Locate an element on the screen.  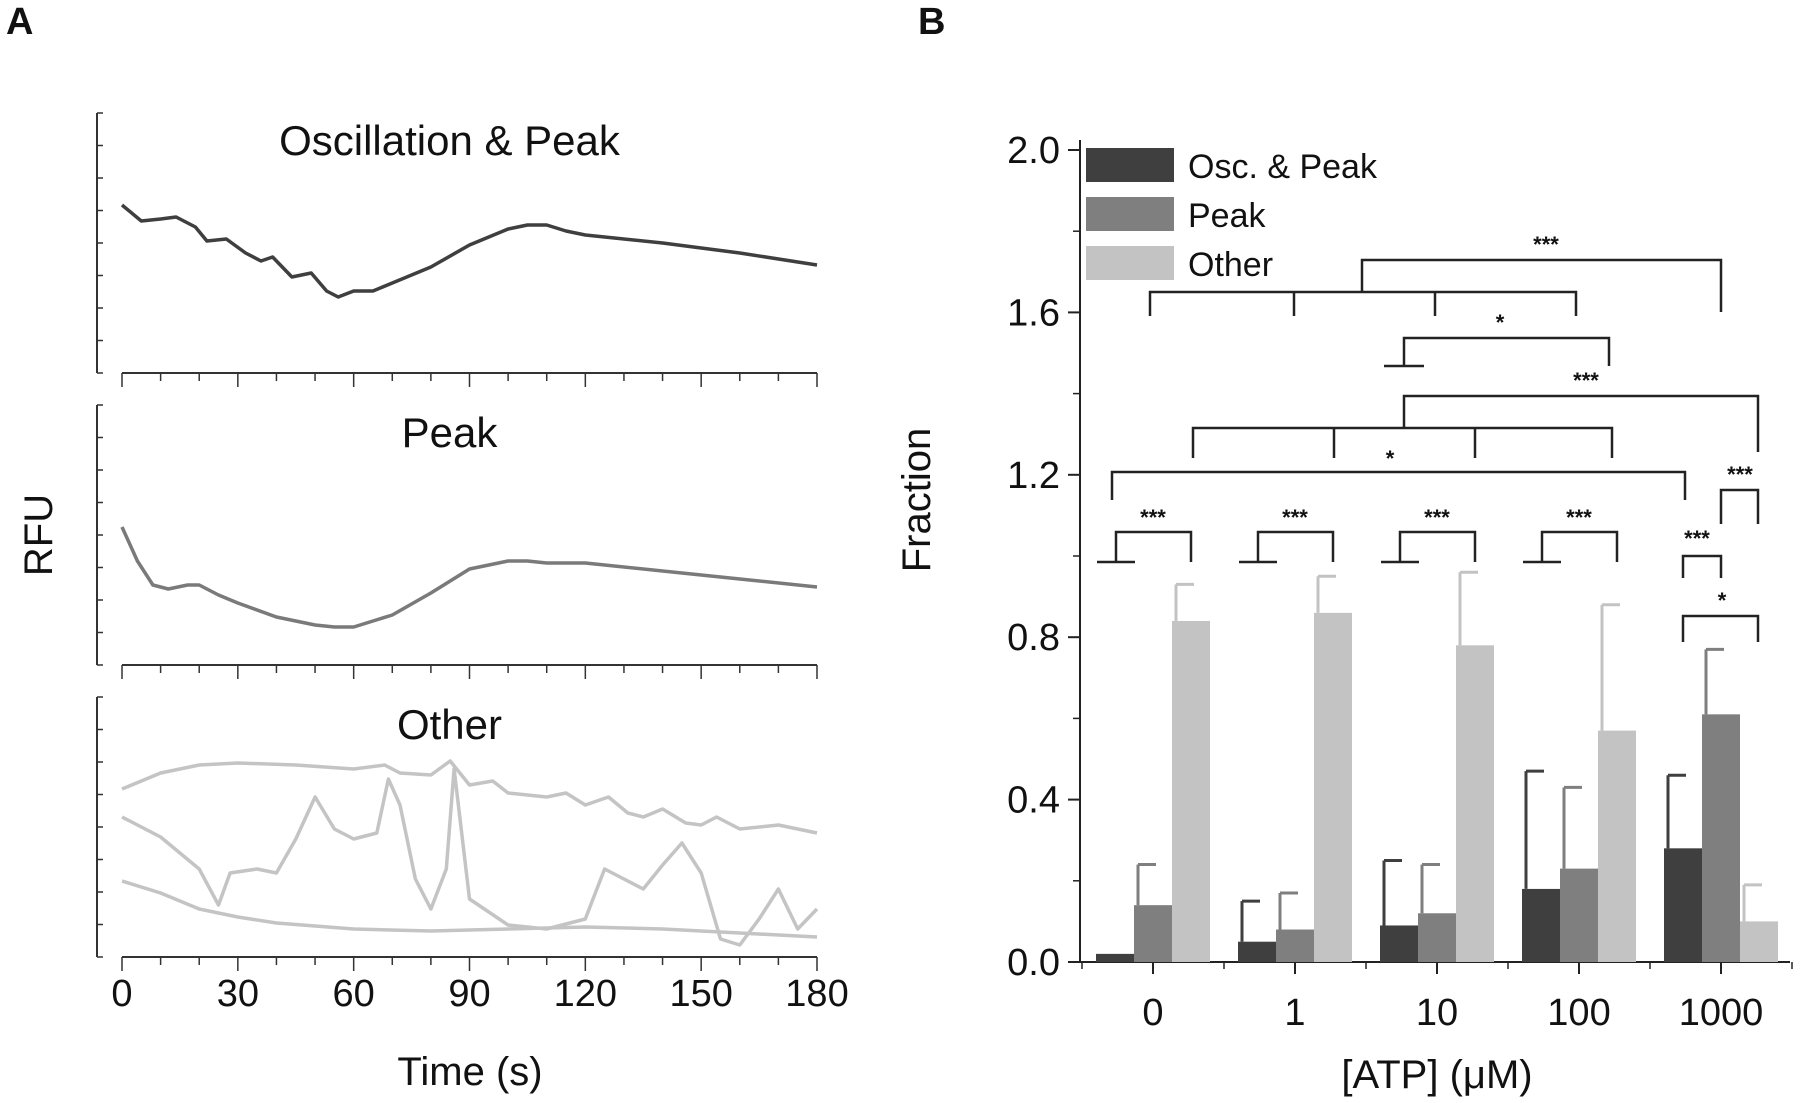
time-tick-label-120: 120 is located at coordinates (585, 994).